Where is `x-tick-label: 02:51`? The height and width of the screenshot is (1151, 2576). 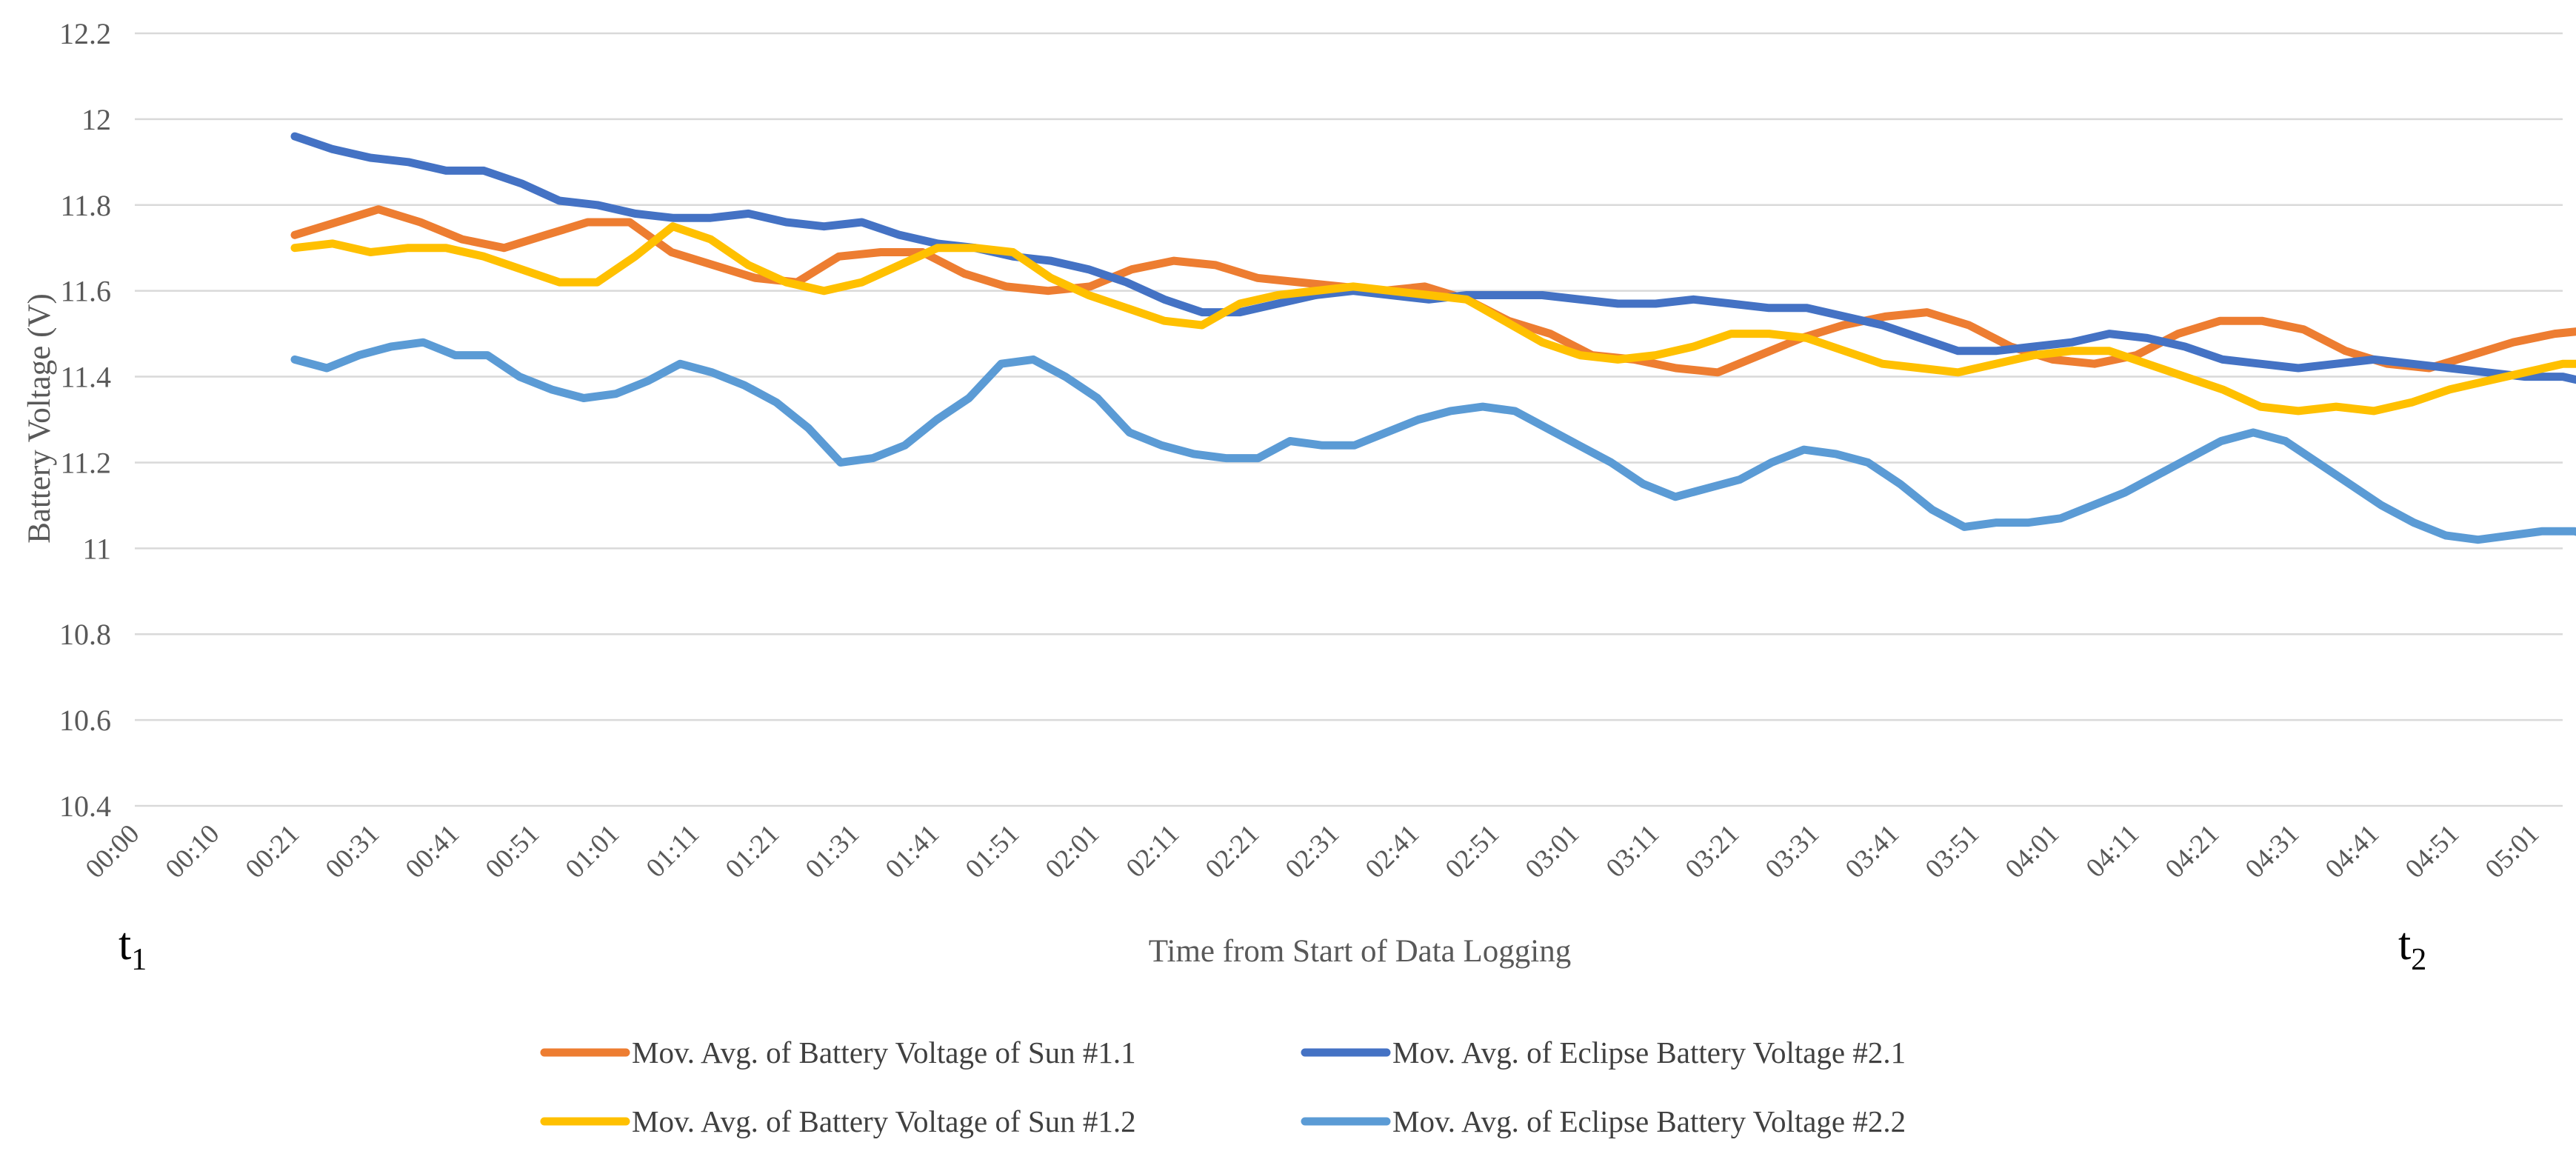
x-tick-label: 02:51 is located at coordinates (1473, 851).